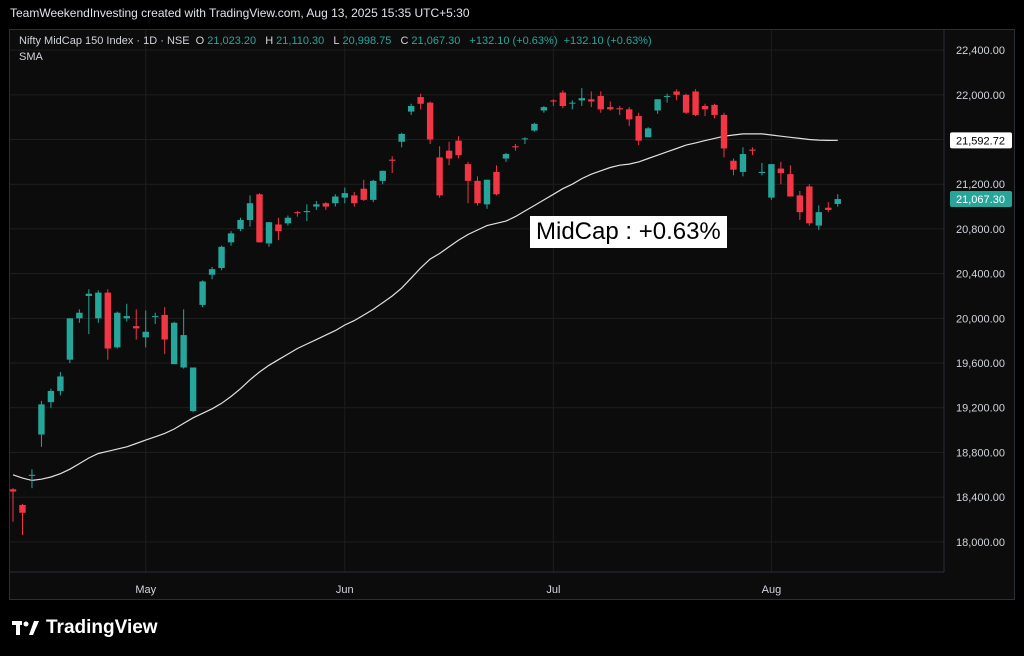 This screenshot has height=656, width=1024. I want to click on brand: TradingView, so click(85, 628).